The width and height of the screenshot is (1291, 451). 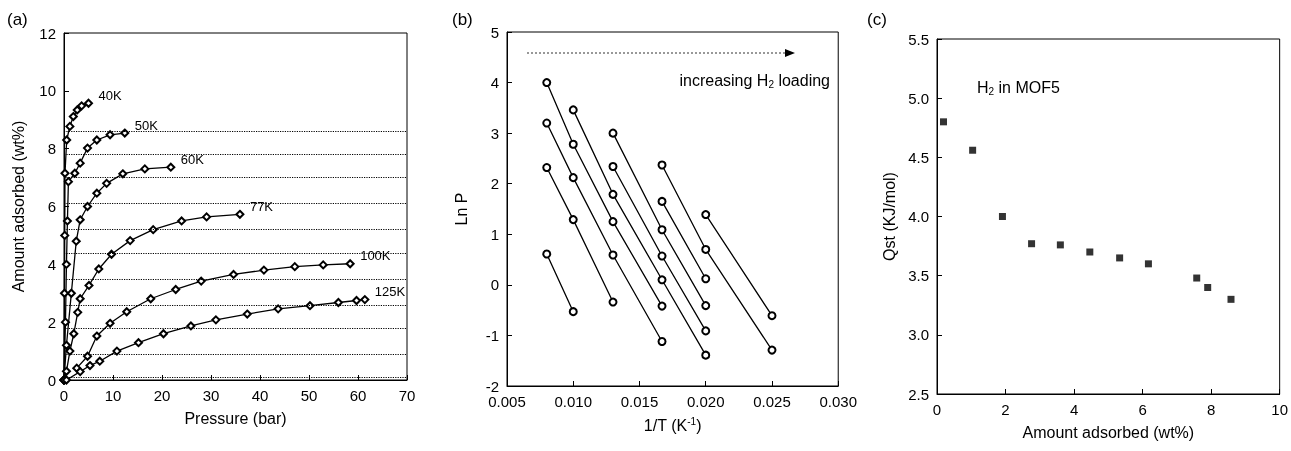 I want to click on x-tick-label: 6, so click(x=1142, y=409).